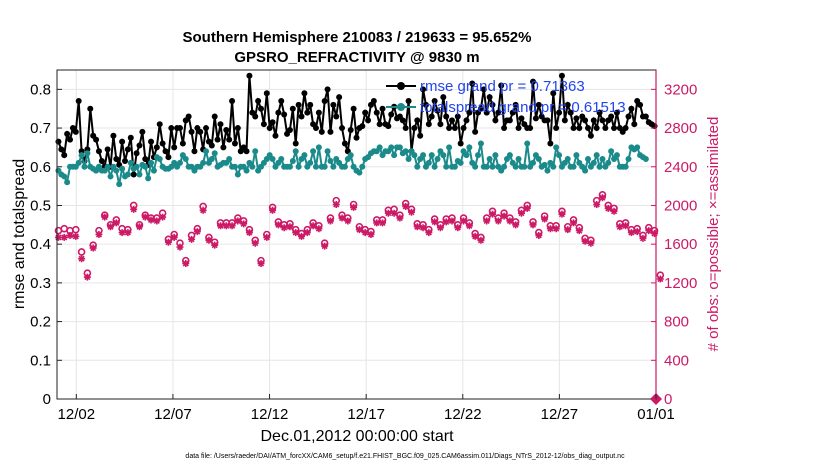 The image size is (830, 470). I want to click on legend-rmse-marker, so click(401, 86).